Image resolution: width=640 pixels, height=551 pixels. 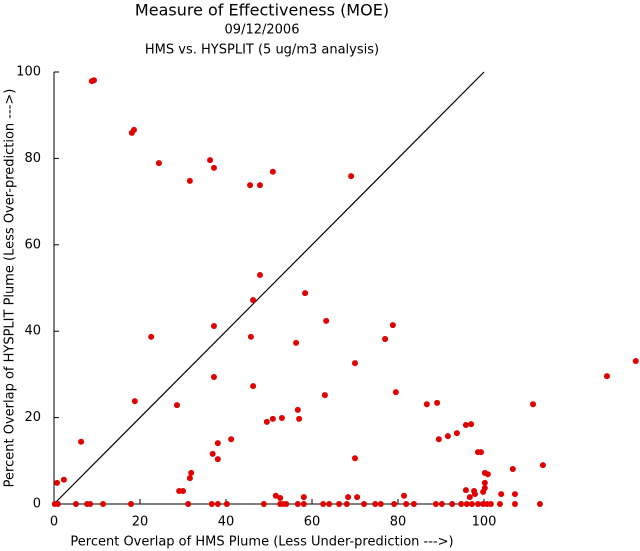 I want to click on y-tick-label: 100, so click(x=28, y=72).